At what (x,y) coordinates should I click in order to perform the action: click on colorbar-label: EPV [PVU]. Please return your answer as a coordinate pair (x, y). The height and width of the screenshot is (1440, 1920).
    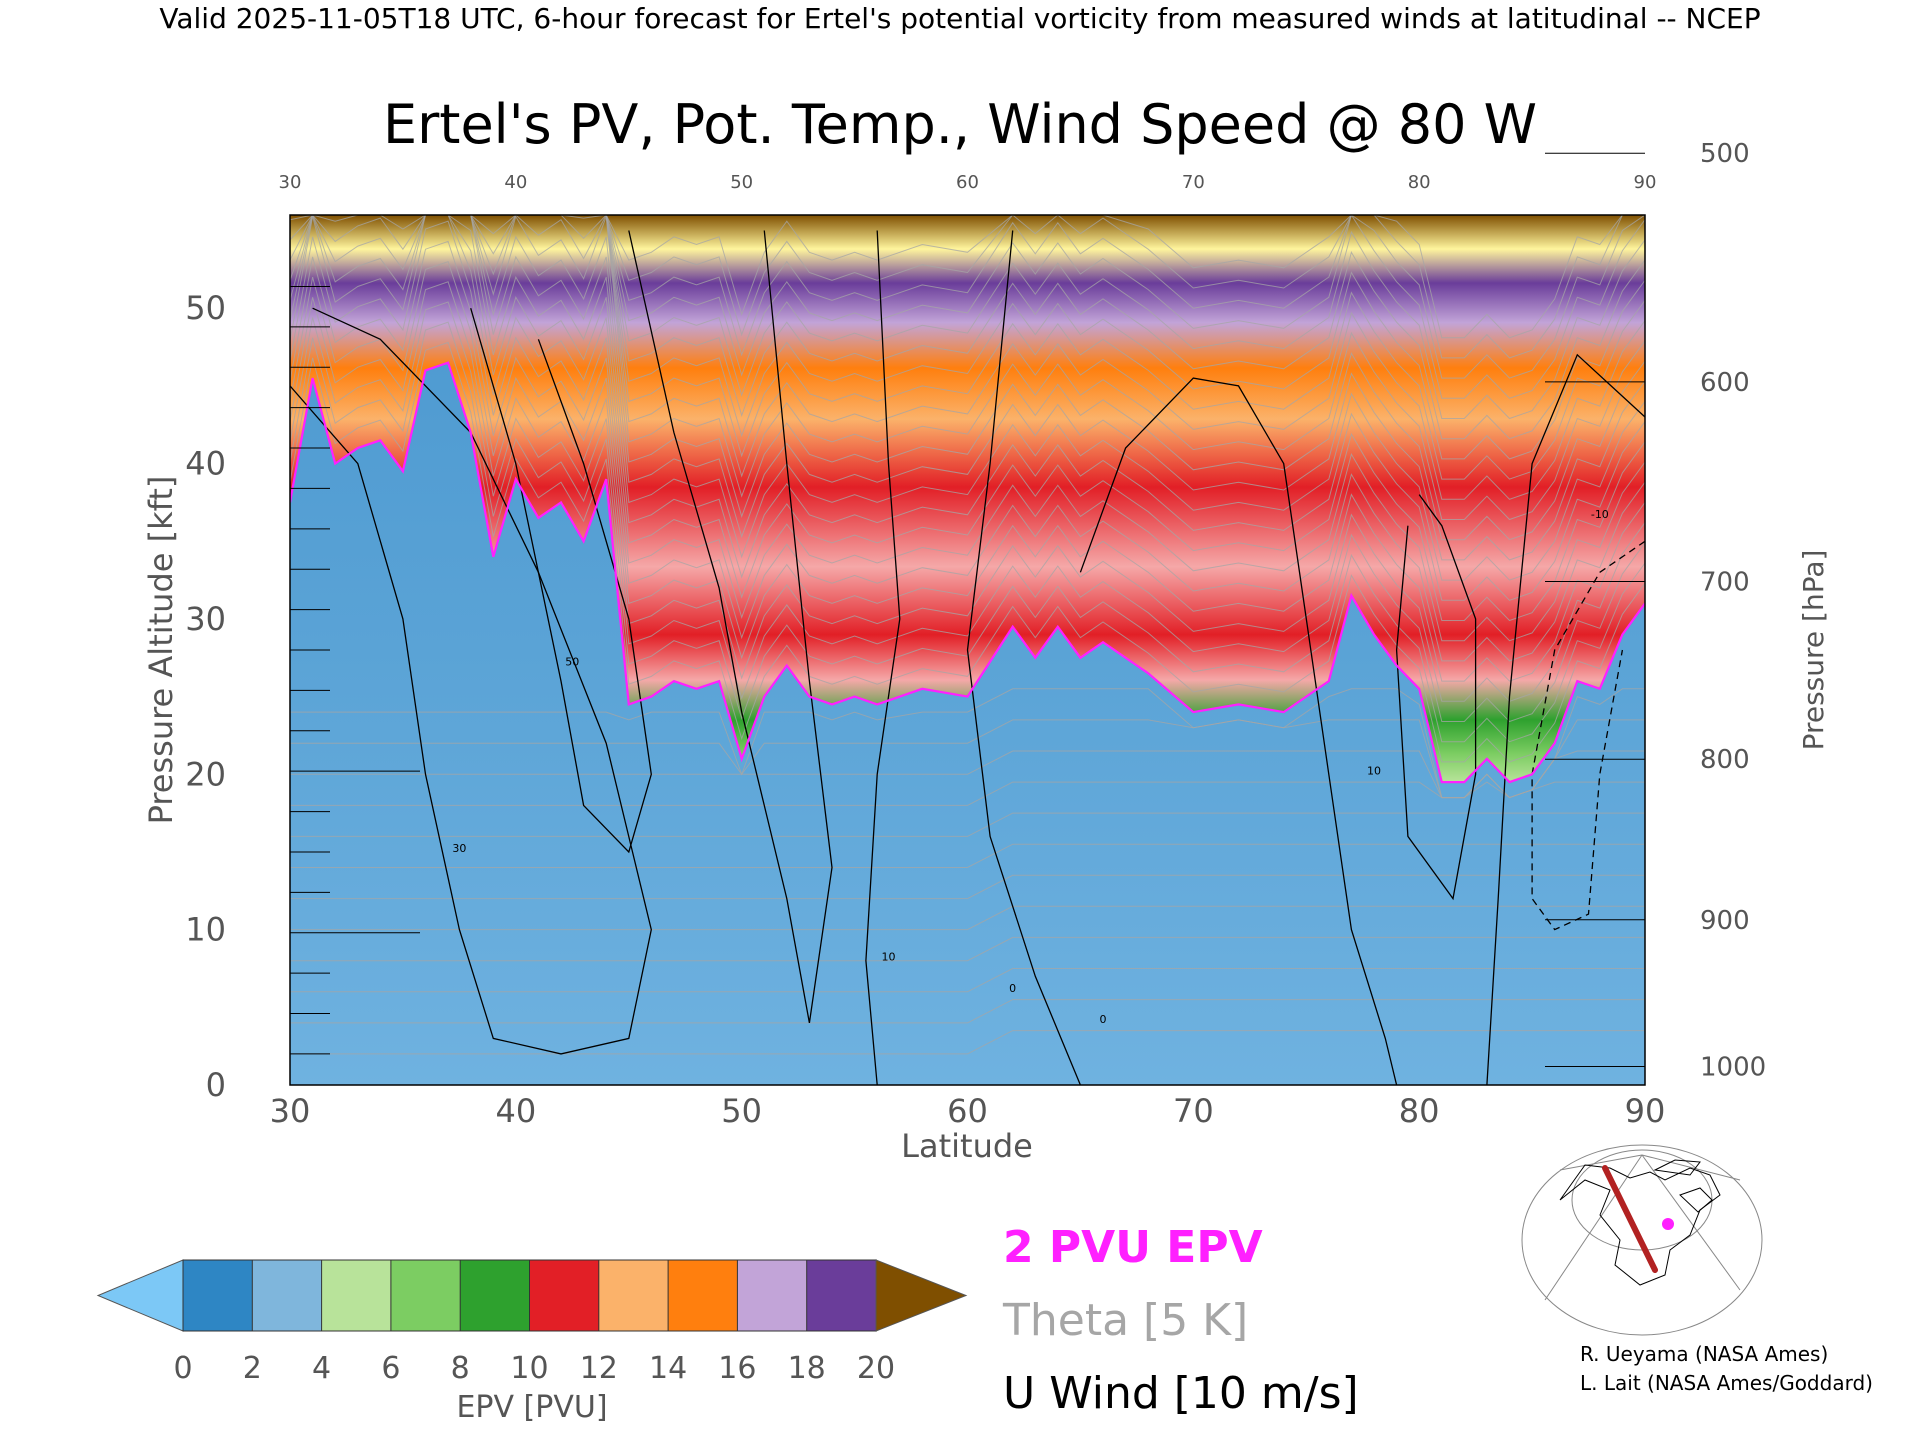
    Looking at the image, I should click on (531, 1407).